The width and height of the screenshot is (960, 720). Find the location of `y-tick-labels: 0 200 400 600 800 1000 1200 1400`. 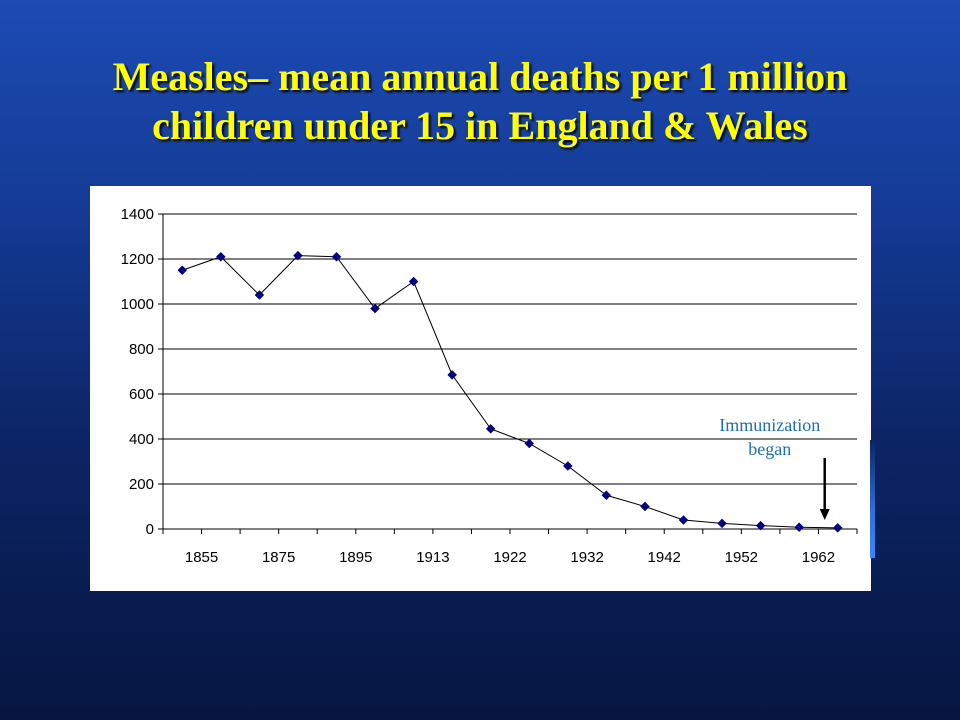

y-tick-labels: 0 200 400 600 800 1000 1200 1400 is located at coordinates (137, 372).